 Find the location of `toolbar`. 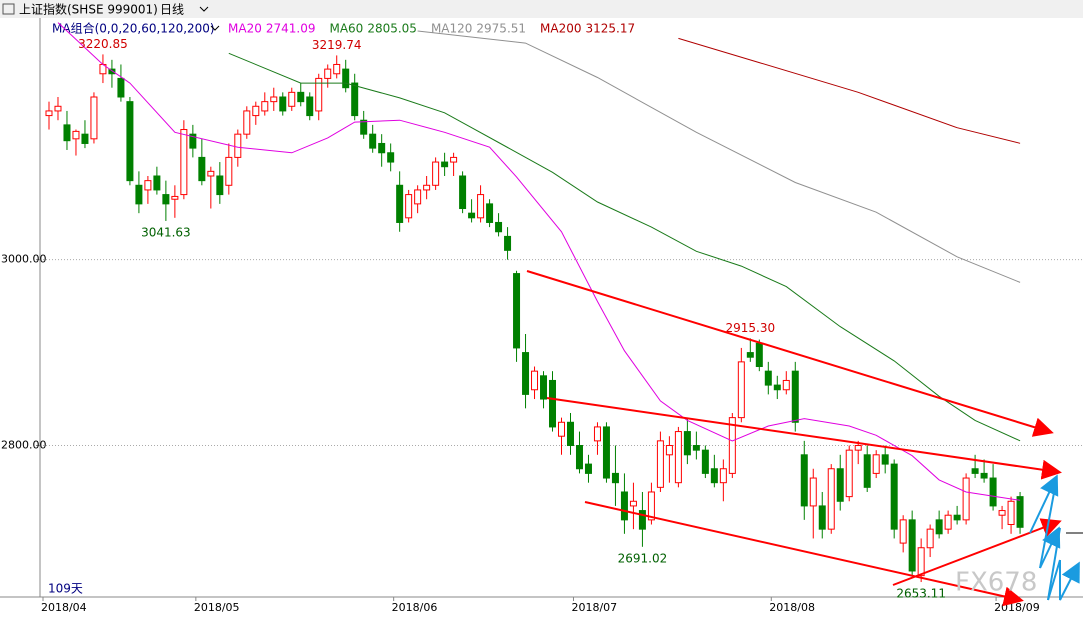

toolbar is located at coordinates (541, 9).